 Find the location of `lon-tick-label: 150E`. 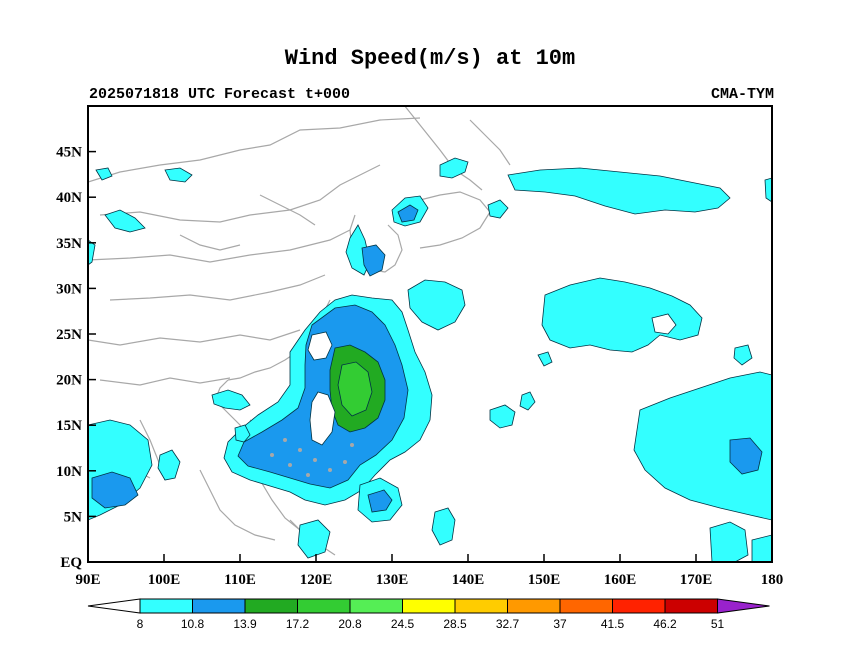

lon-tick-label: 150E is located at coordinates (544, 580).